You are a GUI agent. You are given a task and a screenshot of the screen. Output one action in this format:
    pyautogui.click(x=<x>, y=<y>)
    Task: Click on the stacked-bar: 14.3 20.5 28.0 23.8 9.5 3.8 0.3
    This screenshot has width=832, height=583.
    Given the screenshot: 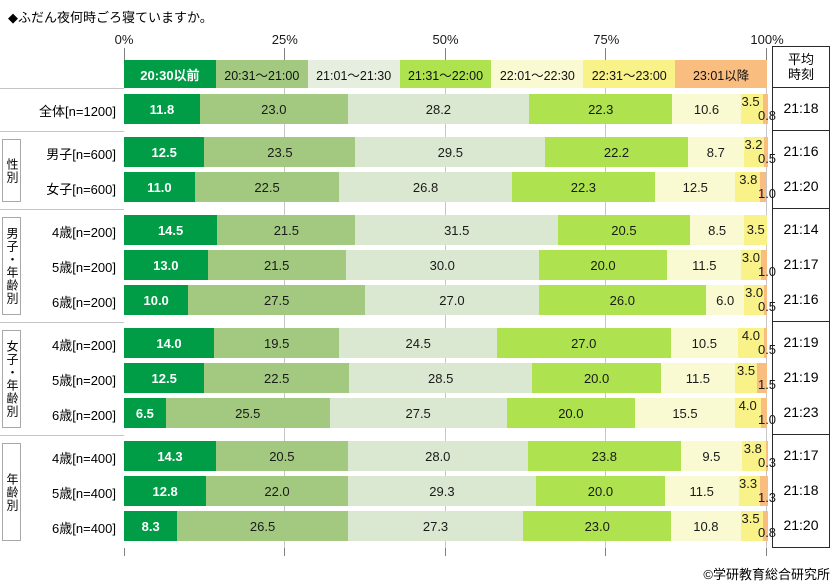 What is the action you would take?
    pyautogui.click(x=450, y=456)
    